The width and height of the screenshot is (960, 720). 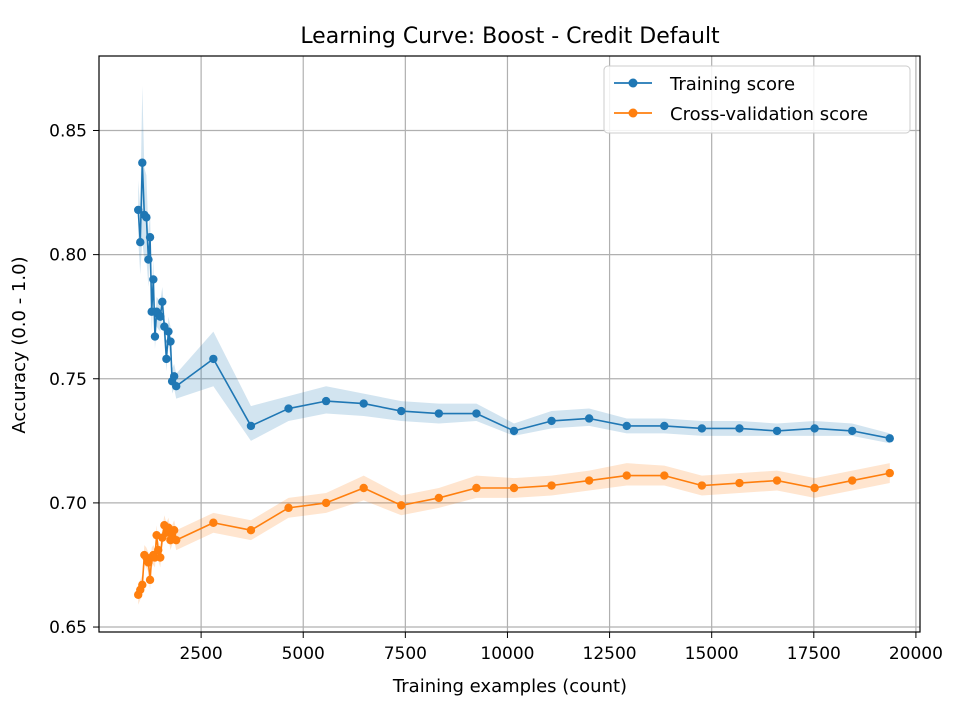 I want to click on chart-title: Learning Curve: Boost - Credit Default, so click(x=510, y=36).